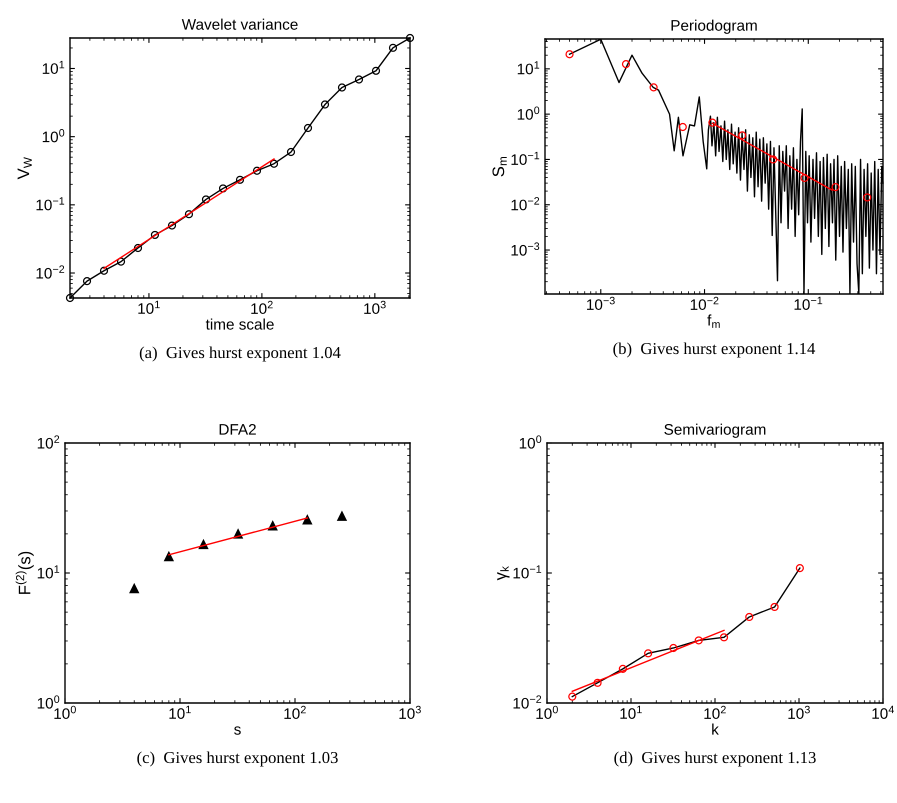 The image size is (897, 803). I want to click on x-tick-label: 10$^{−1}$, so click(808, 303).